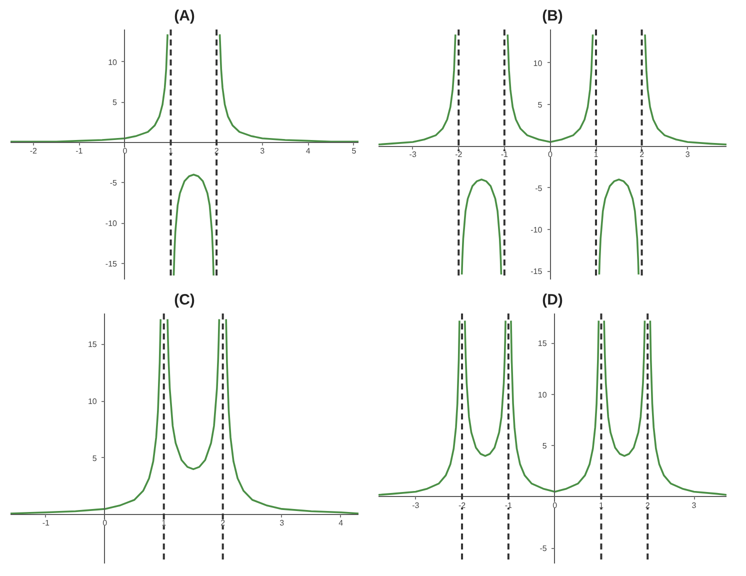 The image size is (746, 576). I want to click on chart-title: (A), so click(184, 16).